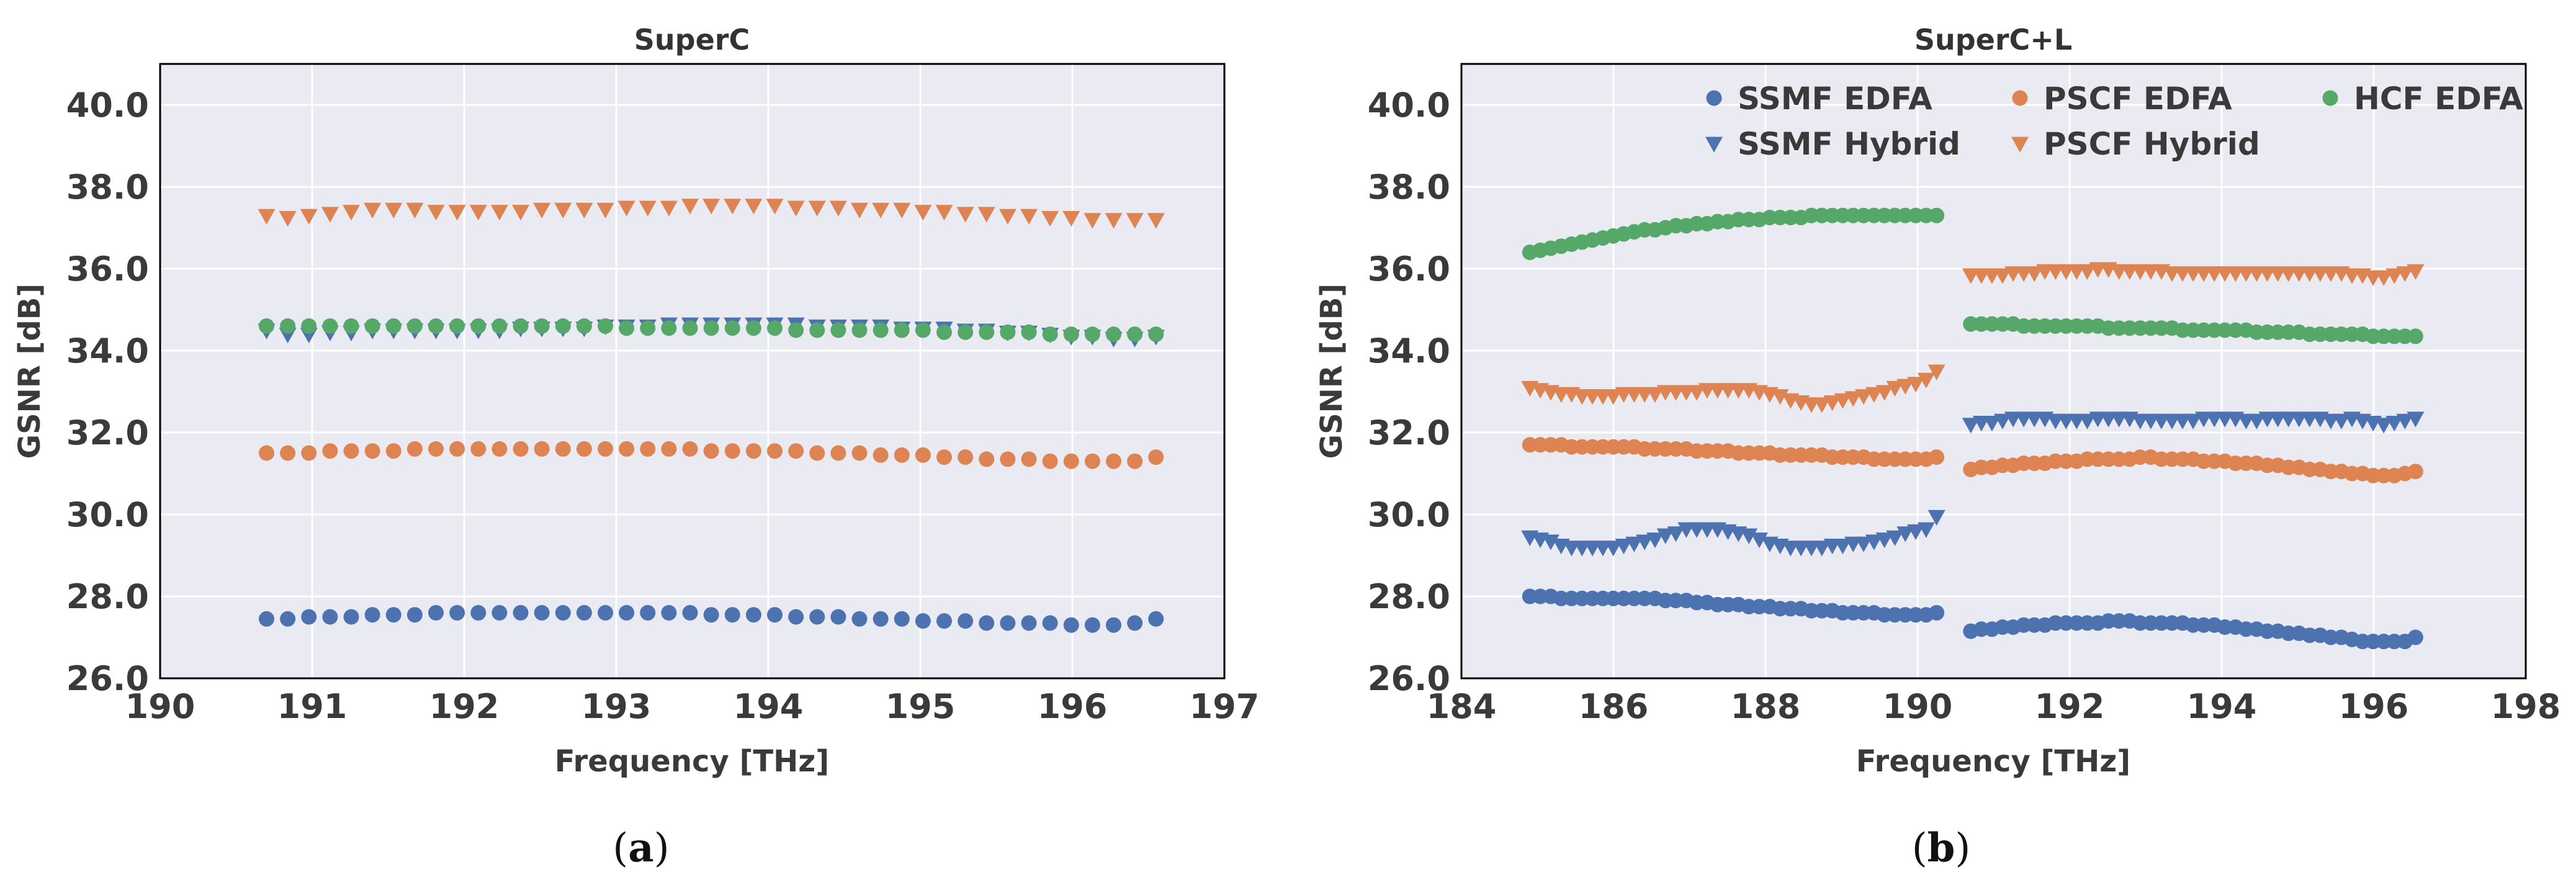 The width and height of the screenshot is (2576, 880). What do you see at coordinates (2330, 98) in the screenshot?
I see `legend-marker` at bounding box center [2330, 98].